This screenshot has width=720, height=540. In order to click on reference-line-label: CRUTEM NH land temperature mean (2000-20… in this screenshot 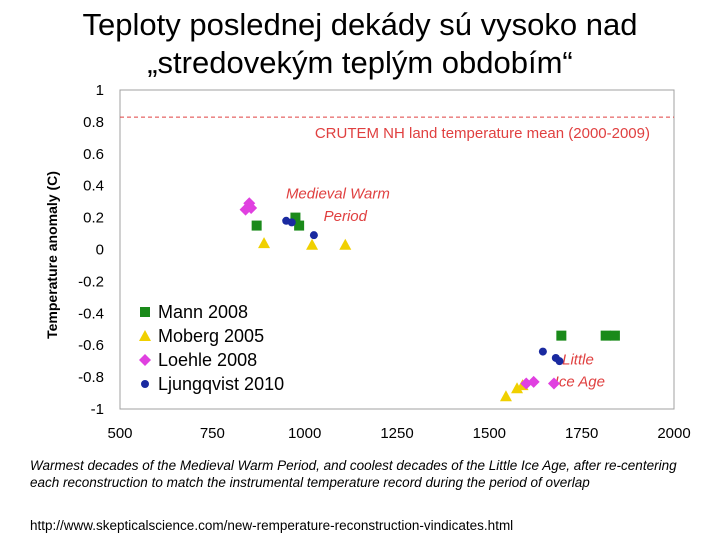, I will do `click(482, 133)`.